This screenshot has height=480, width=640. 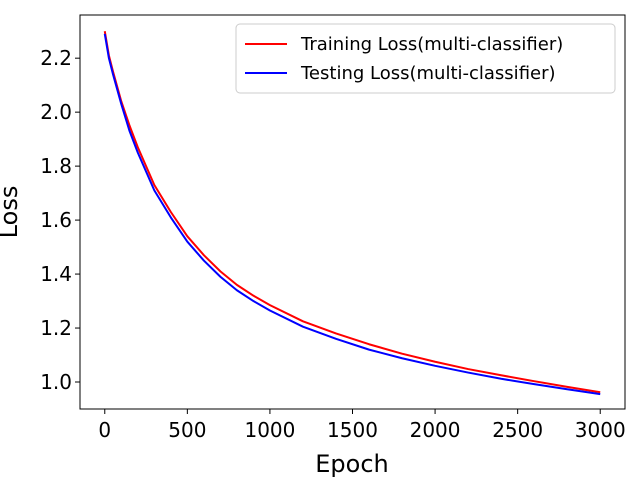 What do you see at coordinates (56, 166) in the screenshot?
I see `y-tick-label: 1.8` at bounding box center [56, 166].